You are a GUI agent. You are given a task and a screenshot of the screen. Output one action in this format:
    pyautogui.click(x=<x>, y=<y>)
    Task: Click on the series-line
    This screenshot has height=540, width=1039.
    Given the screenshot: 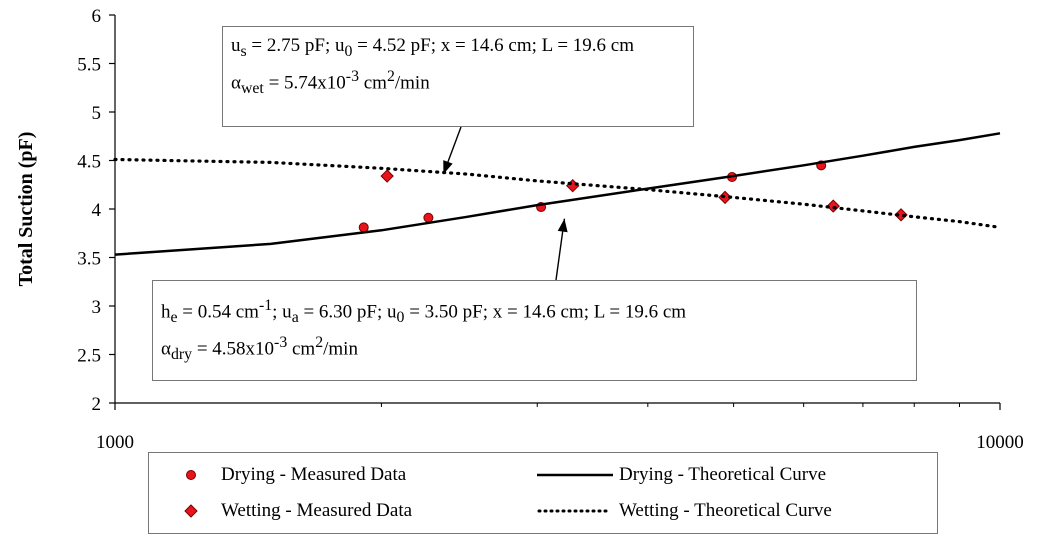 What is the action you would take?
    pyautogui.click(x=557, y=193)
    